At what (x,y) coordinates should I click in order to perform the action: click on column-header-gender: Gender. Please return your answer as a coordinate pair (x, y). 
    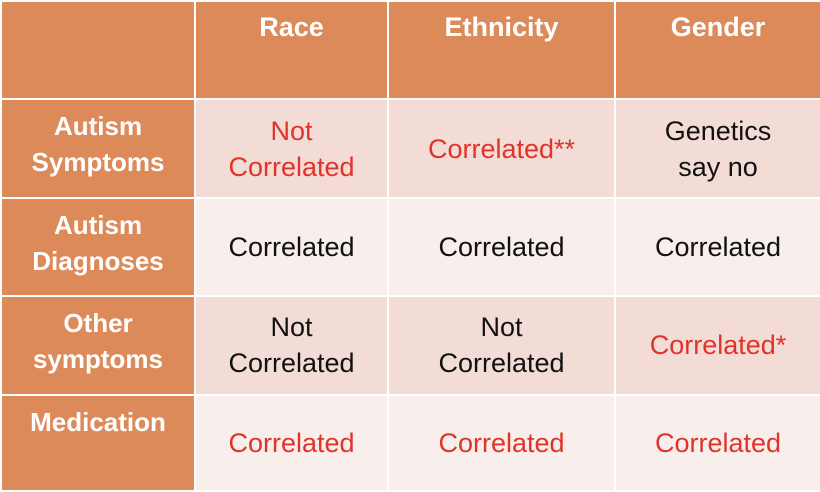
    Looking at the image, I should click on (717, 50).